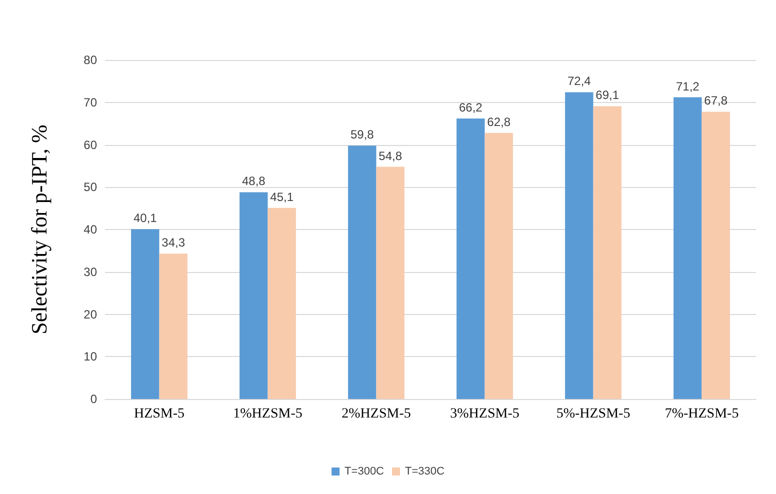  I want to click on data-label: 54,8, so click(390, 155).